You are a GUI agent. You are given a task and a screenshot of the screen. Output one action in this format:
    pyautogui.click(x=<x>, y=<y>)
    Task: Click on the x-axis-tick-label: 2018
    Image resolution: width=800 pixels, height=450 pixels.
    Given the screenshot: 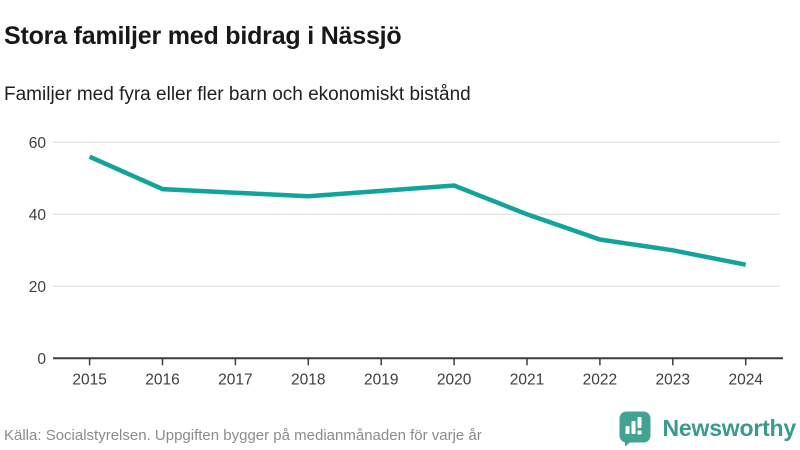 What is the action you would take?
    pyautogui.click(x=308, y=379)
    